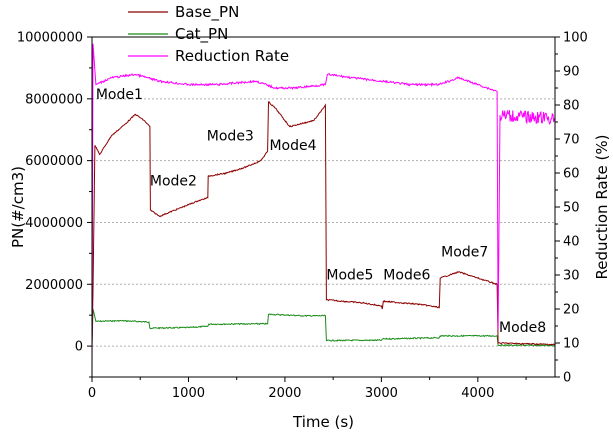 The image size is (613, 435). What do you see at coordinates (54, 204) in the screenshot?
I see `y-axis-left: 0 2000000 4000000 6000000 8000000 10000000` at bounding box center [54, 204].